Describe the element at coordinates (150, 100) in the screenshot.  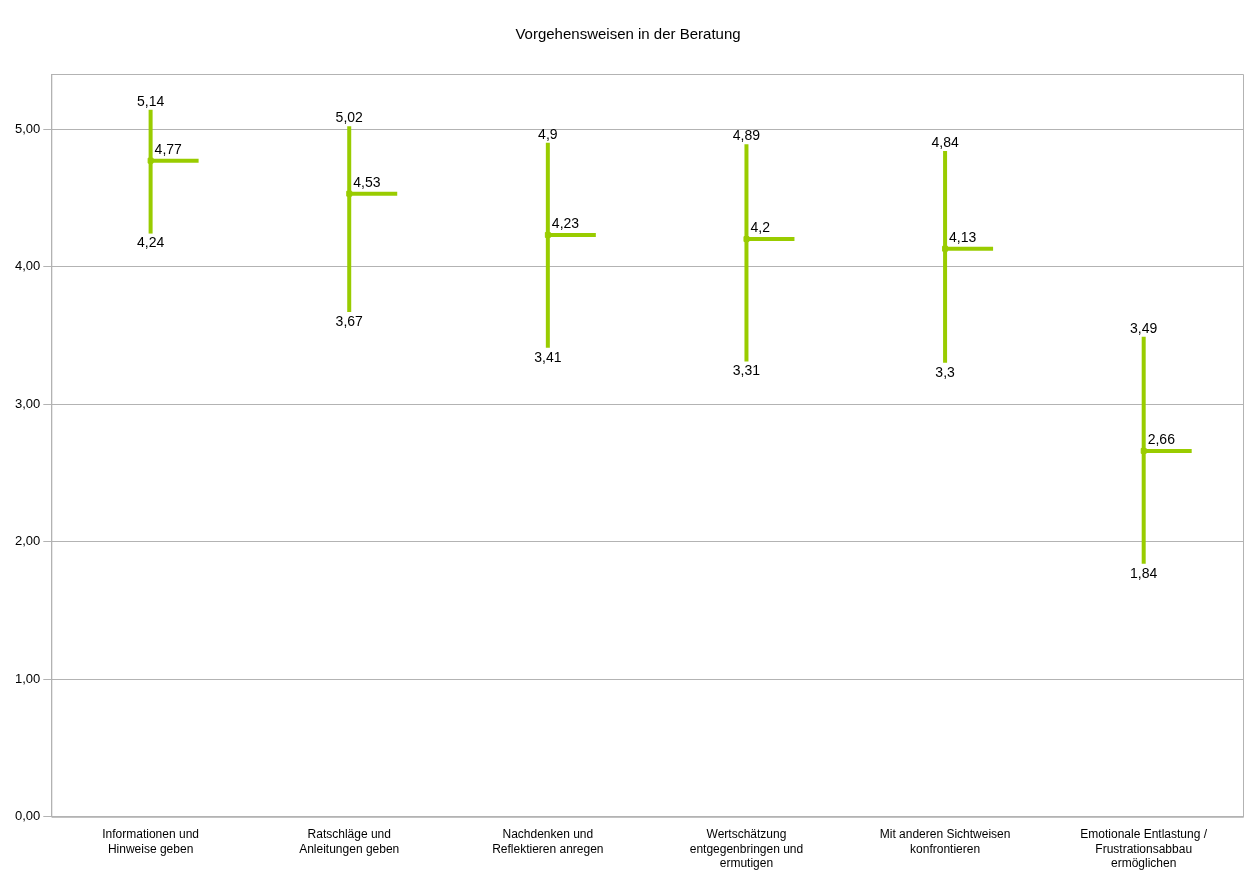
I see `annotation: 5,14` at that location.